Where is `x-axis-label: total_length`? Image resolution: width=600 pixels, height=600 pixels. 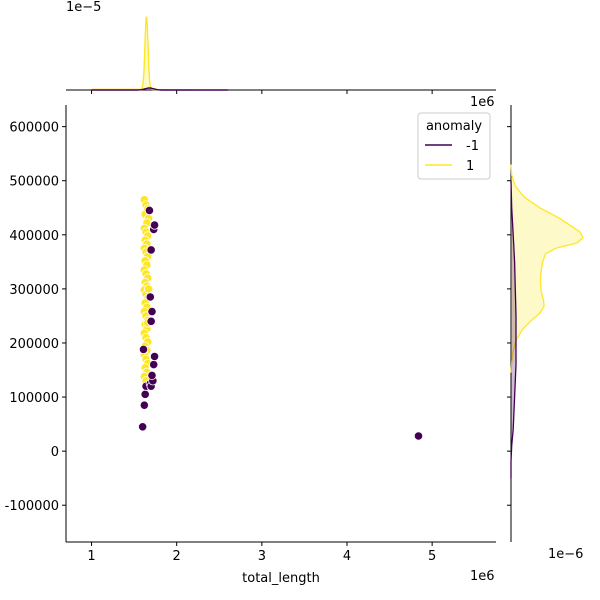 x-axis-label: total_length is located at coordinates (281, 578).